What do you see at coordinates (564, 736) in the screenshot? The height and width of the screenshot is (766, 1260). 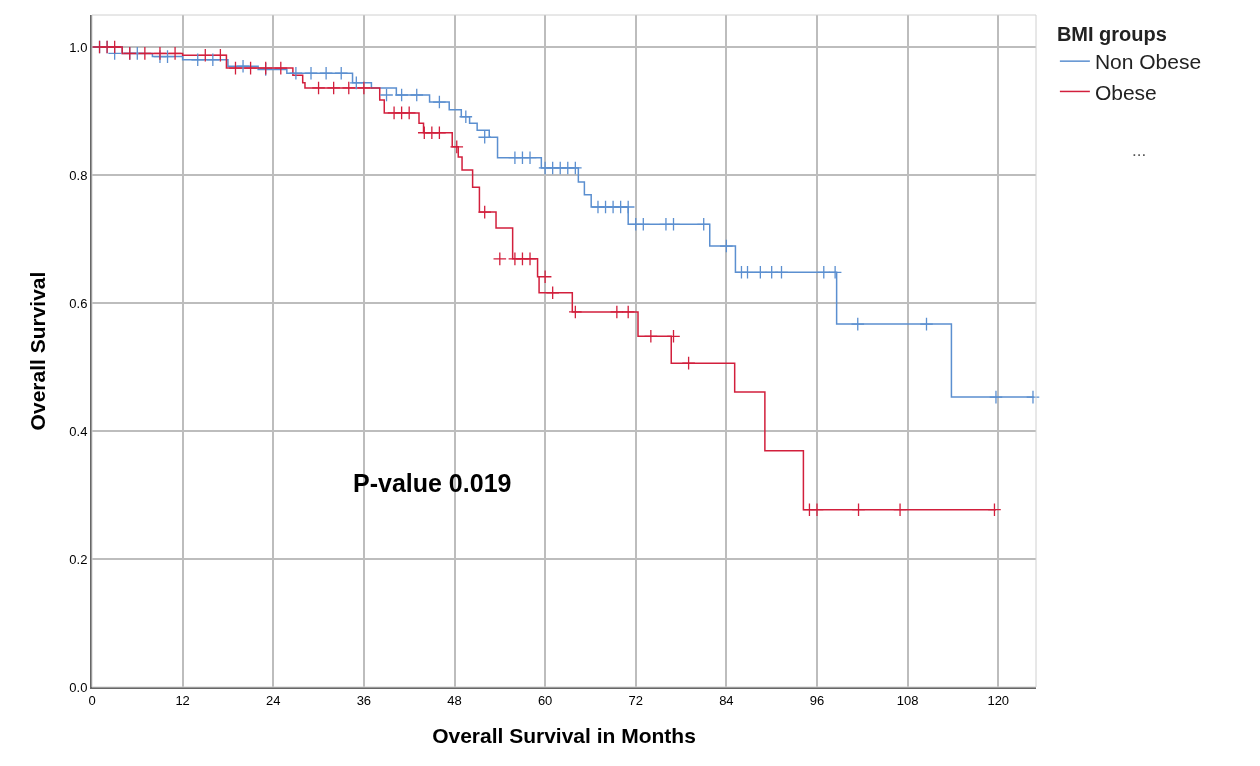 I see `x-axis-title: Overall Survival in Months` at bounding box center [564, 736].